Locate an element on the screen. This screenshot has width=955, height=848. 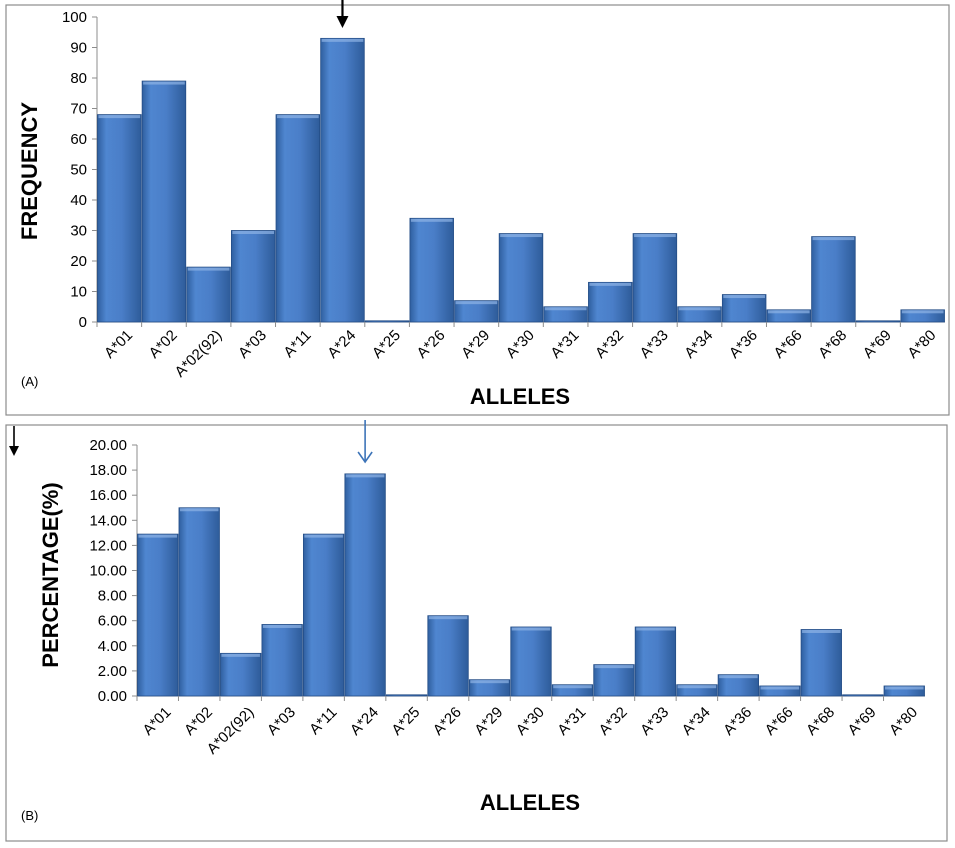
y-tick-label: 70 is located at coordinates (78, 109).